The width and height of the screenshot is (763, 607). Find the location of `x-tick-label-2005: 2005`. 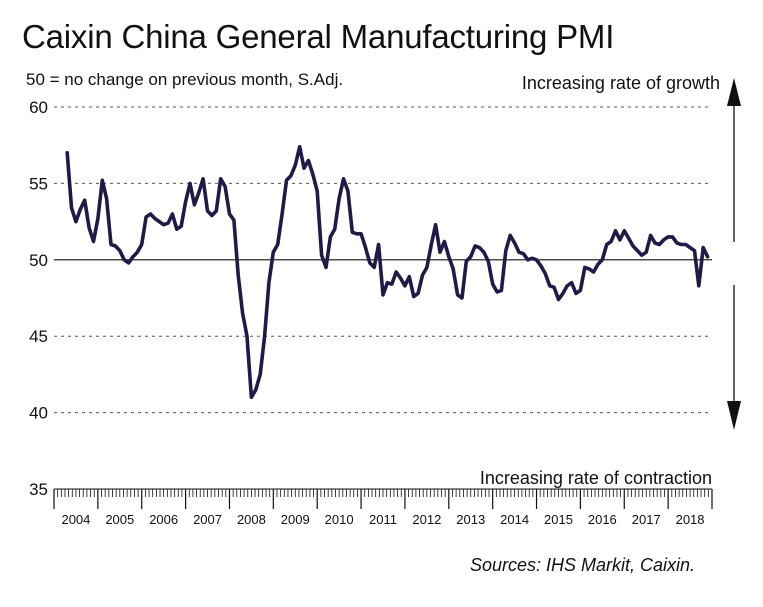

x-tick-label-2005: 2005 is located at coordinates (119, 519).